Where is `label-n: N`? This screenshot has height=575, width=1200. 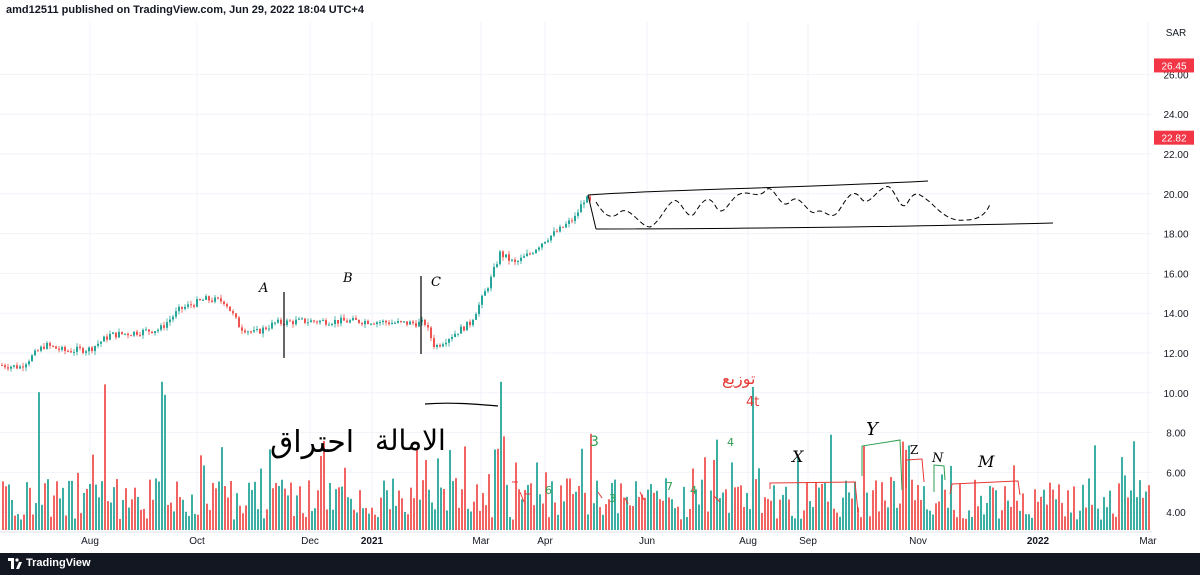
label-n: N is located at coordinates (937, 458).